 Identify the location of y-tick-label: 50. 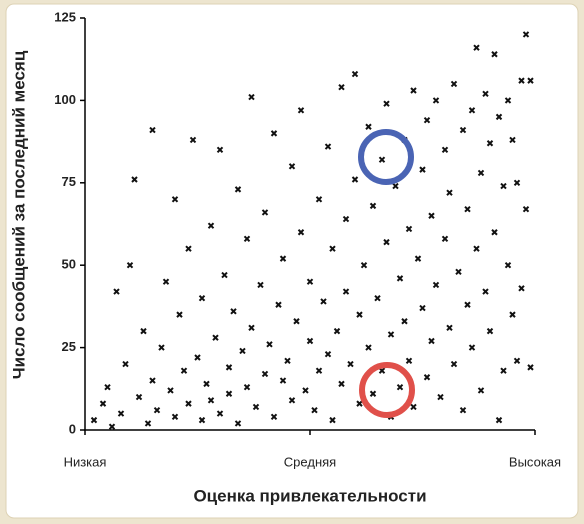
(69, 264).